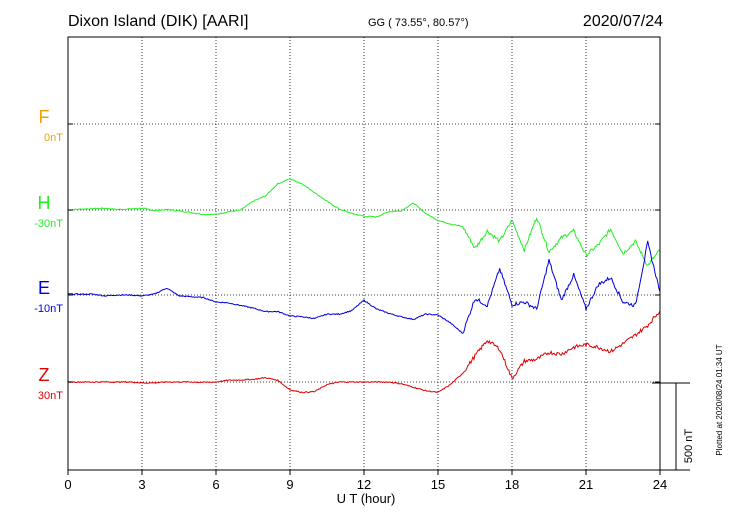  I want to click on channel-baseline-f: 0nT, so click(53, 138).